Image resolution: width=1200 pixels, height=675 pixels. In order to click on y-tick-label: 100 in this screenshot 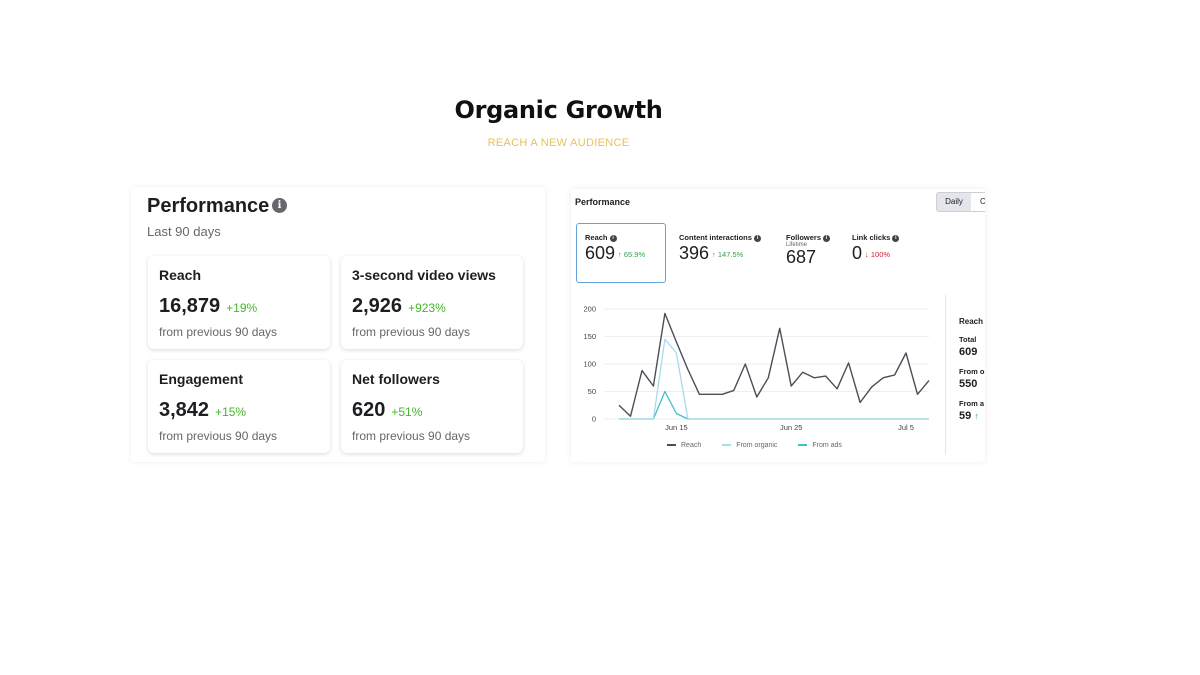, I will do `click(589, 364)`.